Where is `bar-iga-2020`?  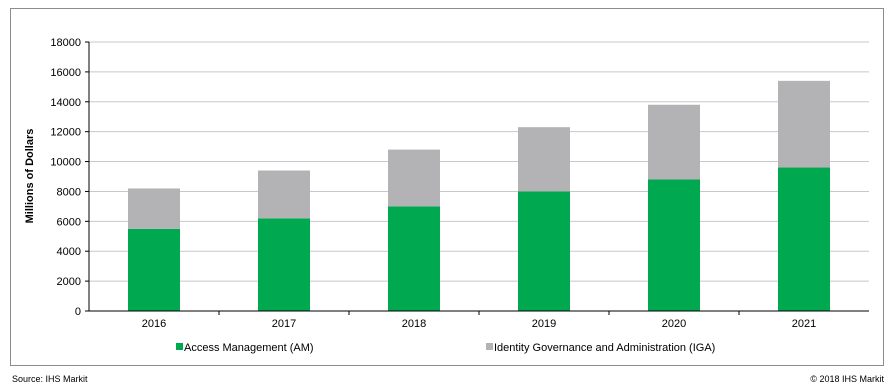 bar-iga-2020 is located at coordinates (674, 142).